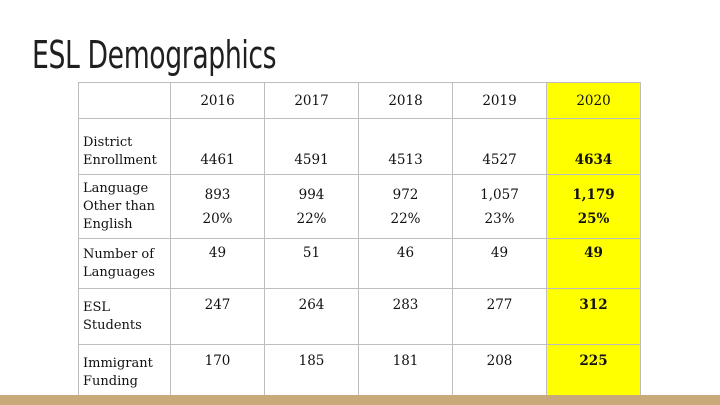 This screenshot has height=405, width=720. Describe the element at coordinates (311, 263) in the screenshot. I see `table-cell: 51` at that location.